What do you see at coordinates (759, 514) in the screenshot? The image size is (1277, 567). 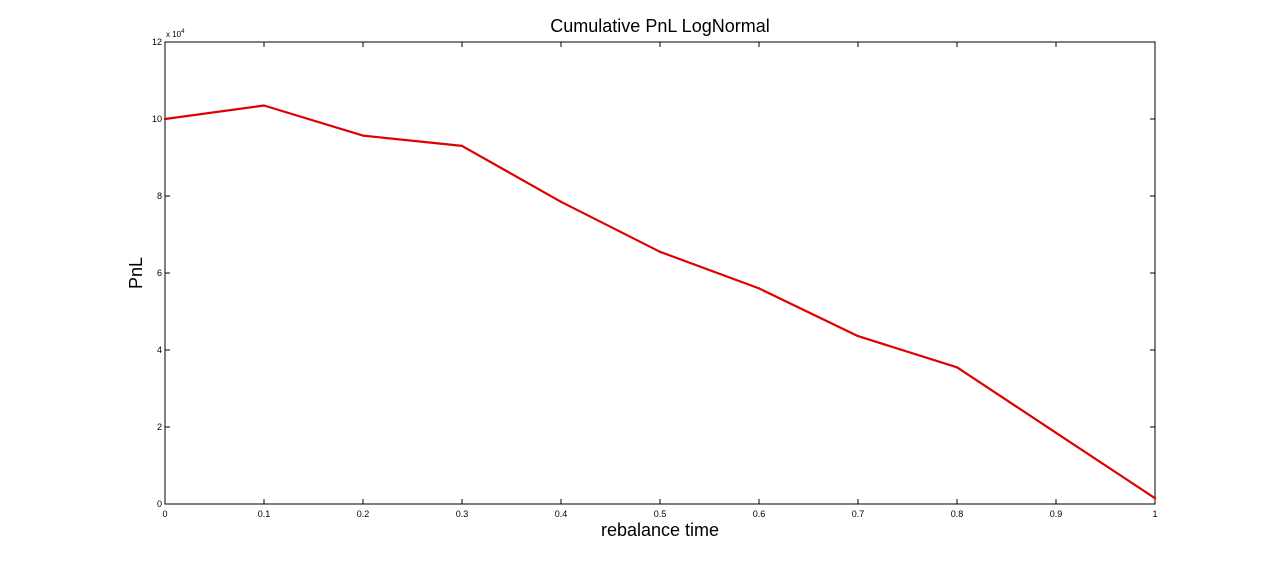 I see `x-tick-label: 0.6` at bounding box center [759, 514].